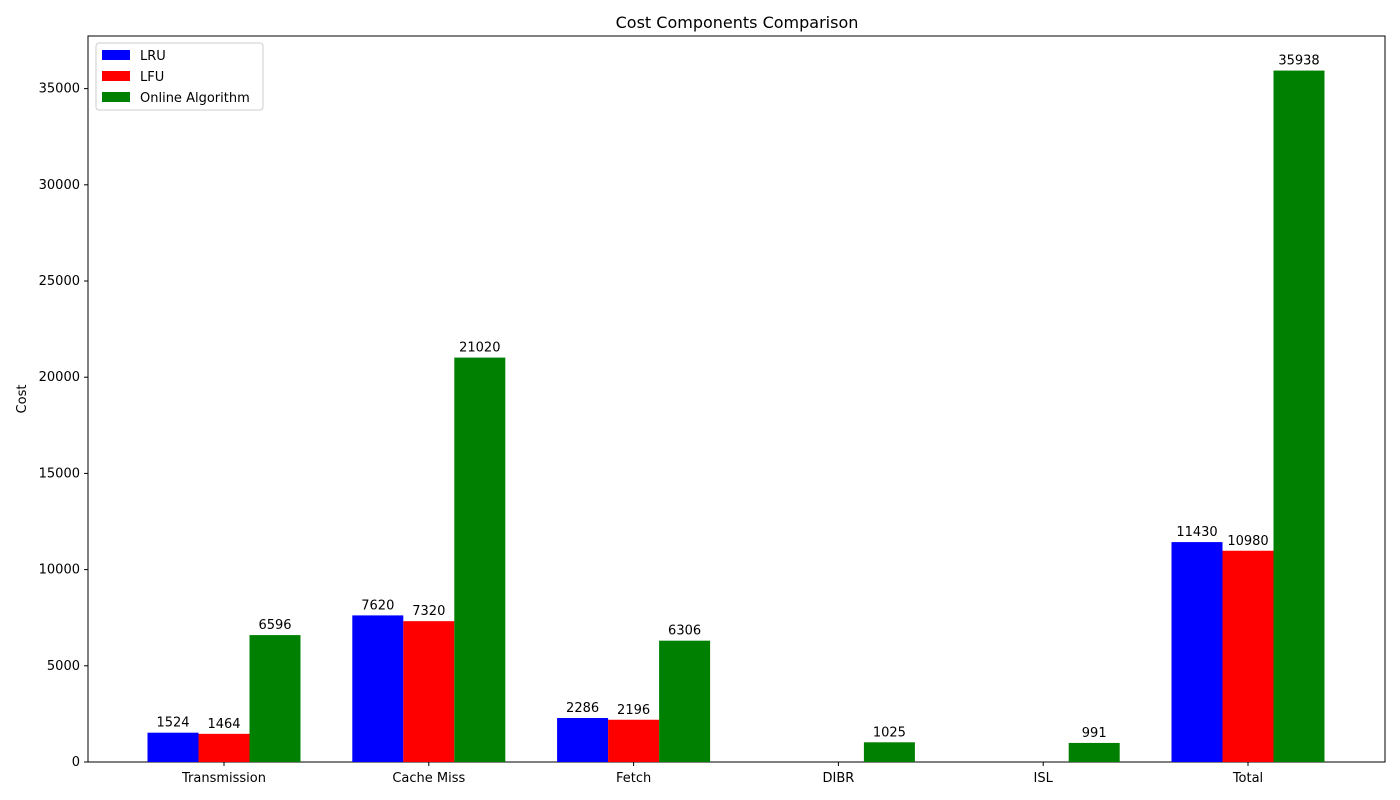  What do you see at coordinates (223, 724) in the screenshot?
I see `bar-value-label: 1464` at bounding box center [223, 724].